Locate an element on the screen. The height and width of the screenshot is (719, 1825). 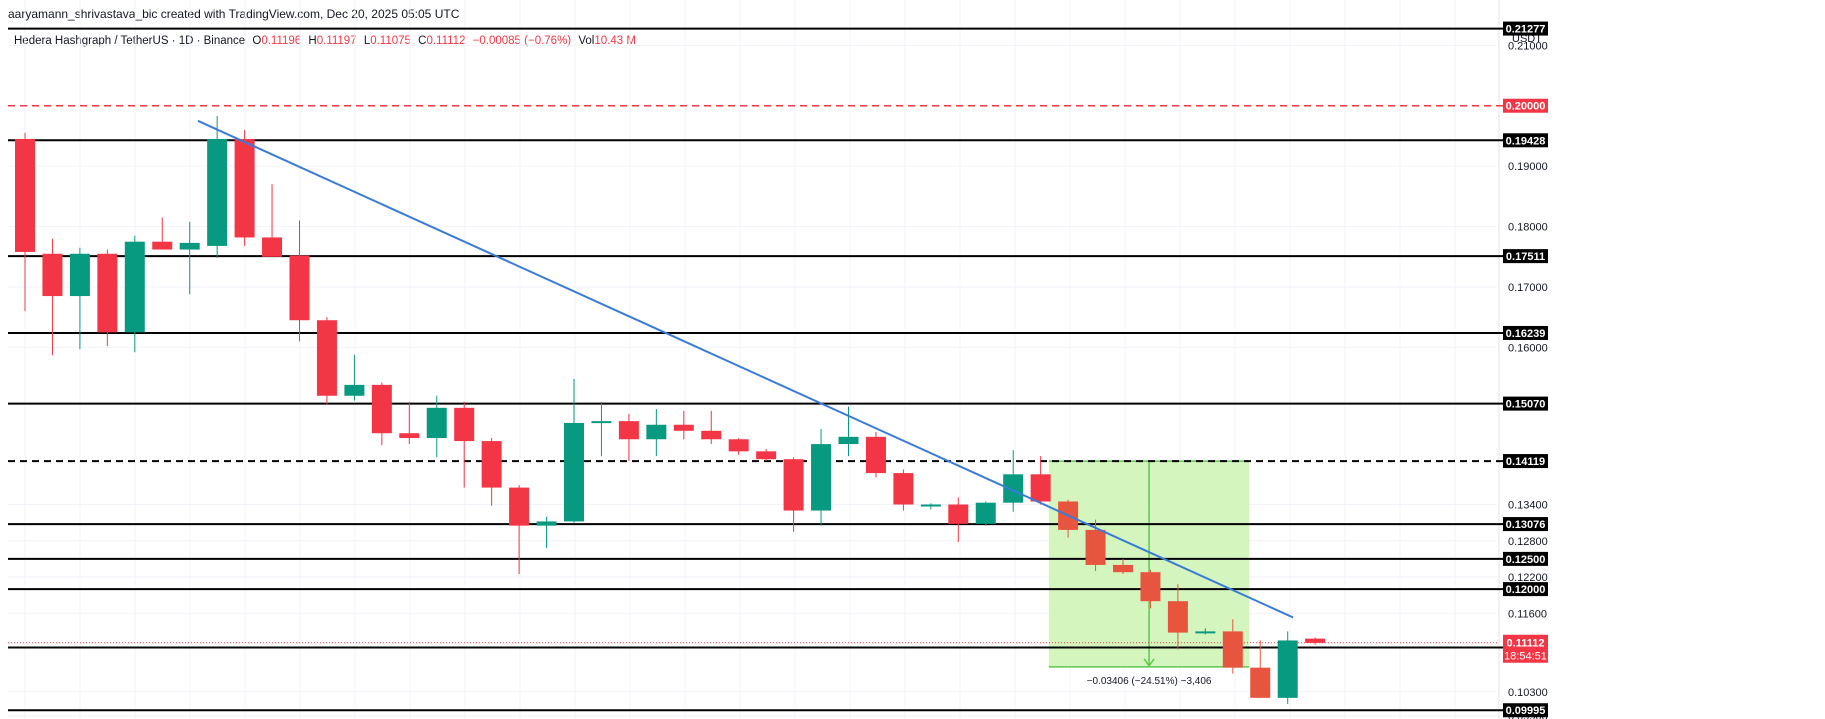
price-tick-label: 0.17000 is located at coordinates (1528, 288).